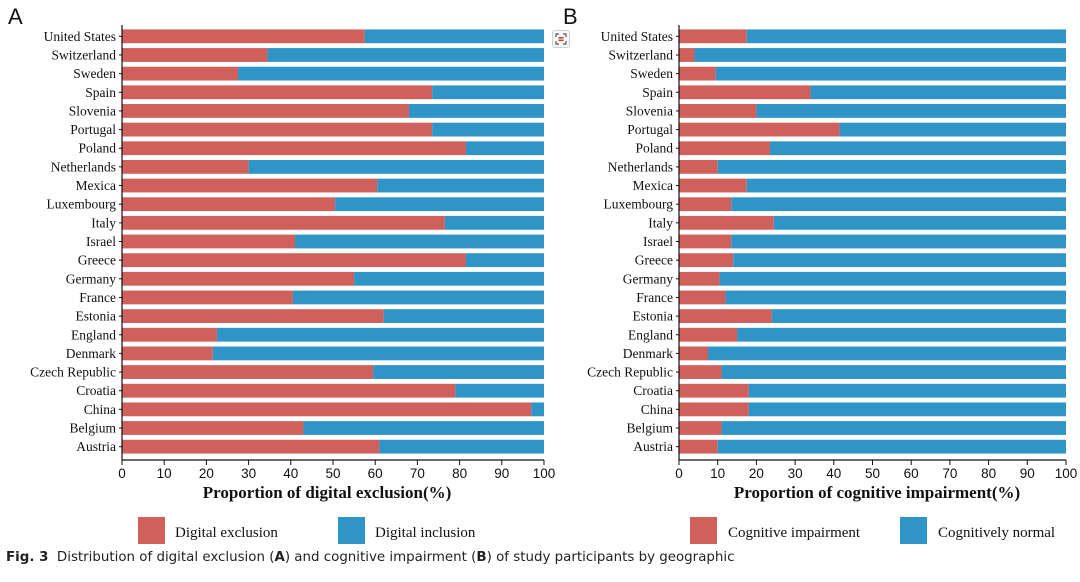 The width and height of the screenshot is (1080, 582). I want to click on panel-a-letter: A, so click(15, 16).